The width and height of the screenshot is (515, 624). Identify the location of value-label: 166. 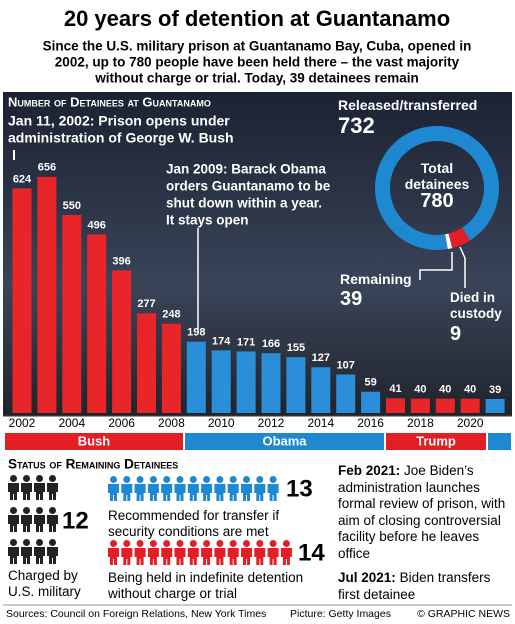
(271, 344).